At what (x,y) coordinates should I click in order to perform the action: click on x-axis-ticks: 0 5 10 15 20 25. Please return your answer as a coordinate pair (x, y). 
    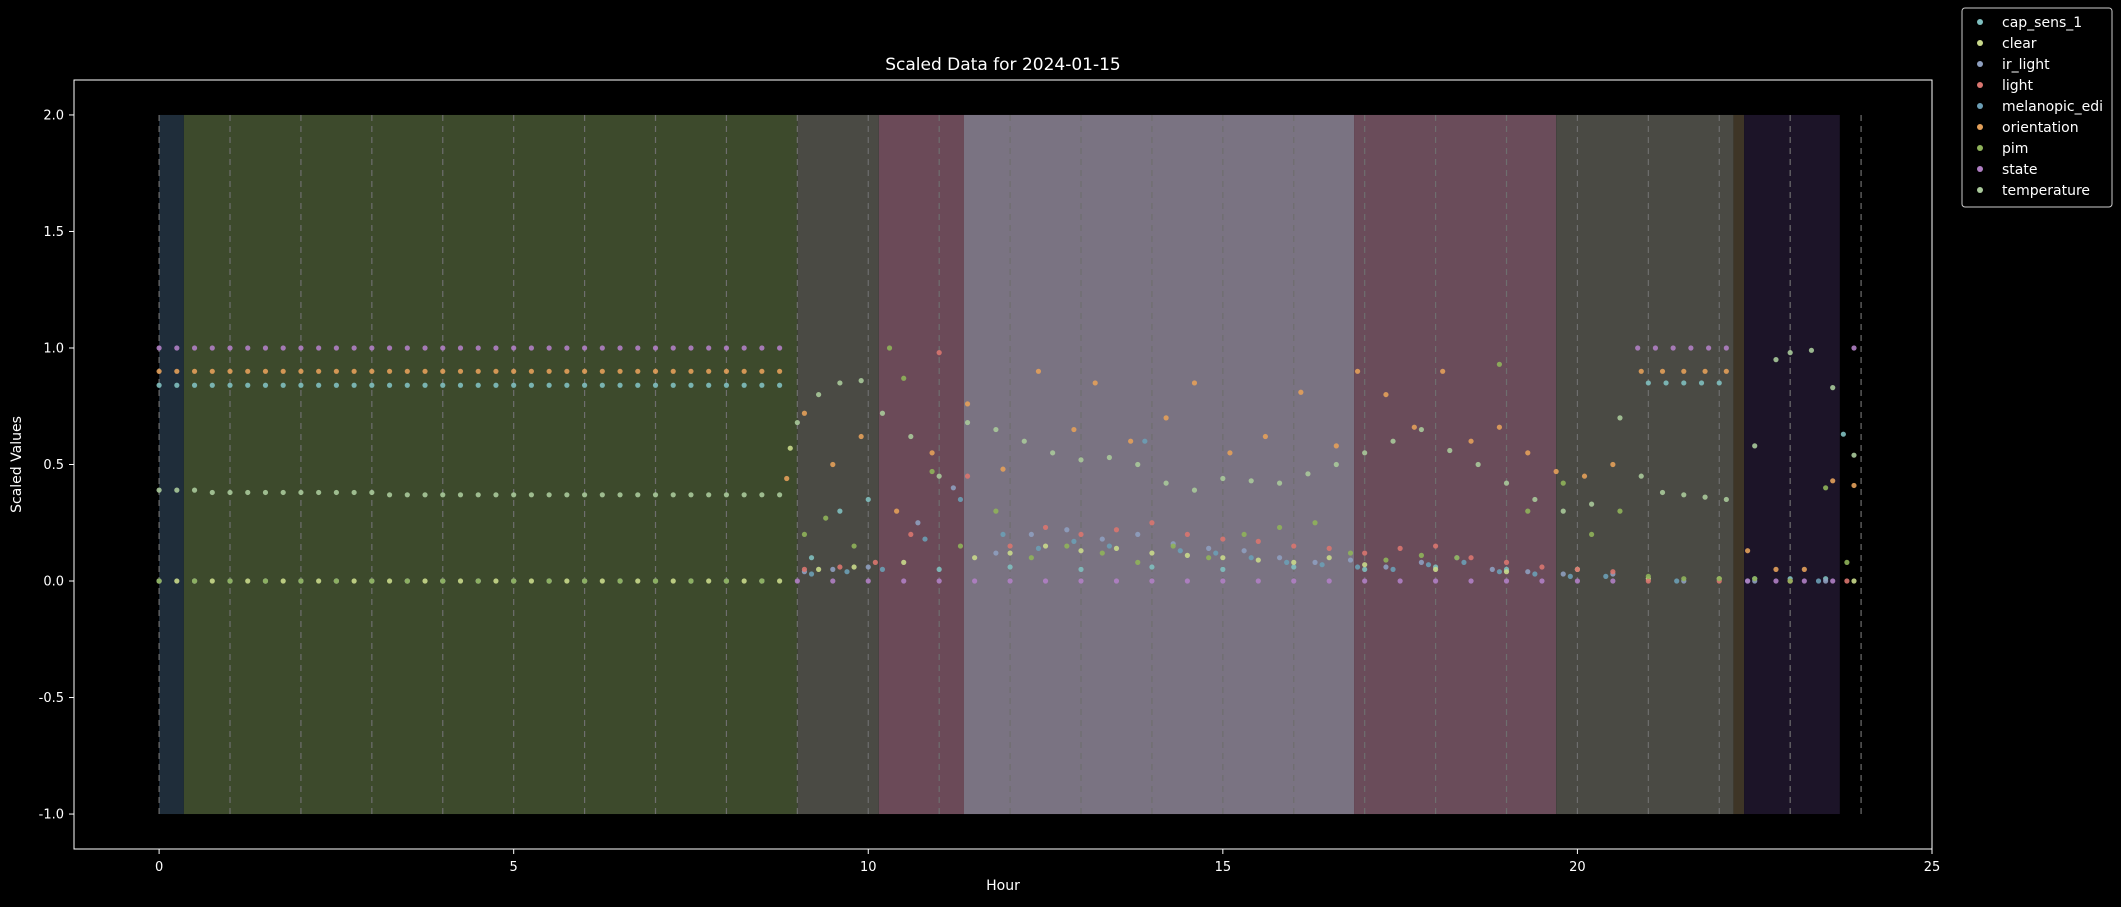
    Looking at the image, I should click on (1047, 862).